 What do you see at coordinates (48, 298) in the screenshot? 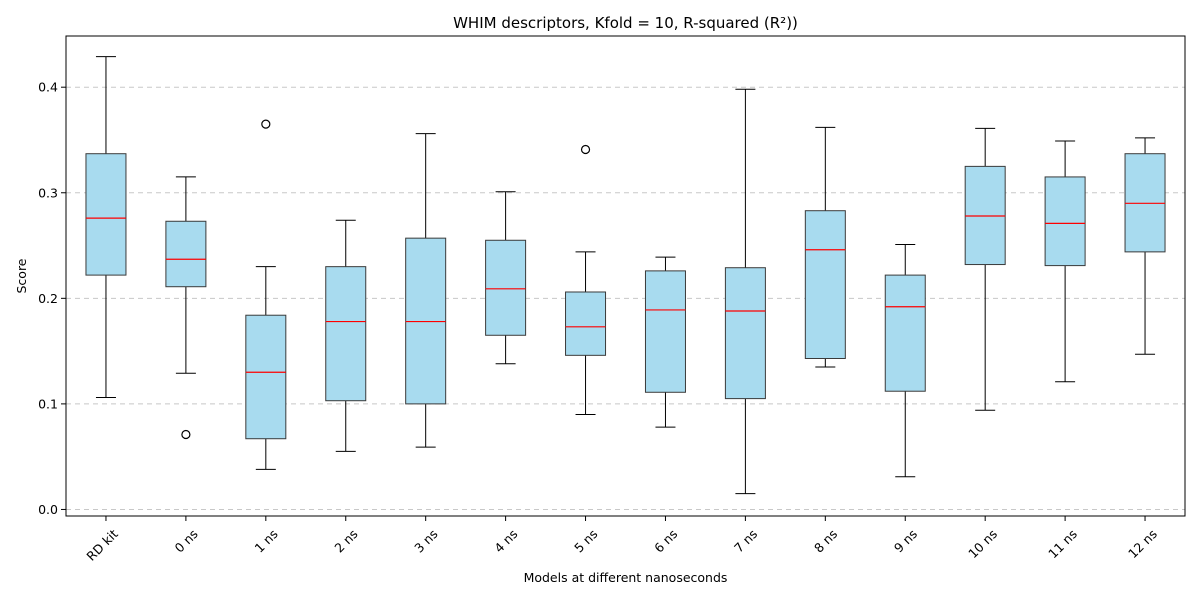
I see `y-tick-label: 0.2` at bounding box center [48, 298].